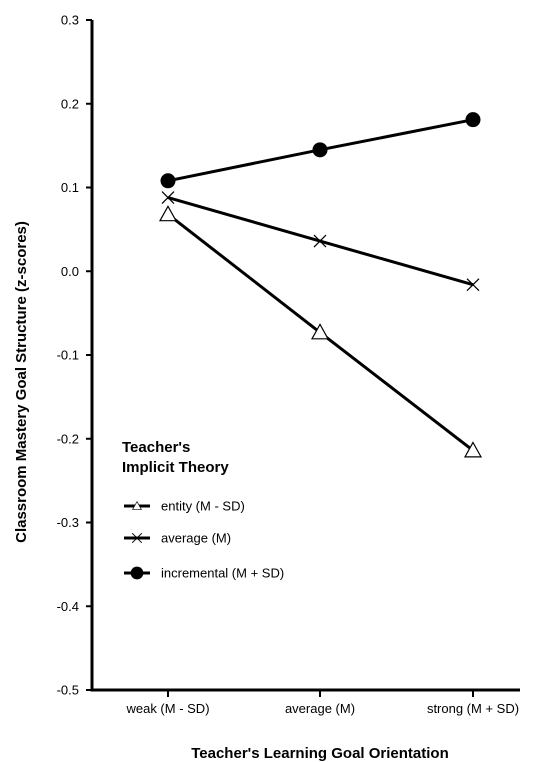 This screenshot has width=539, height=762. Describe the element at coordinates (68, 606) in the screenshot. I see `y-tick-label: -0.4` at that location.